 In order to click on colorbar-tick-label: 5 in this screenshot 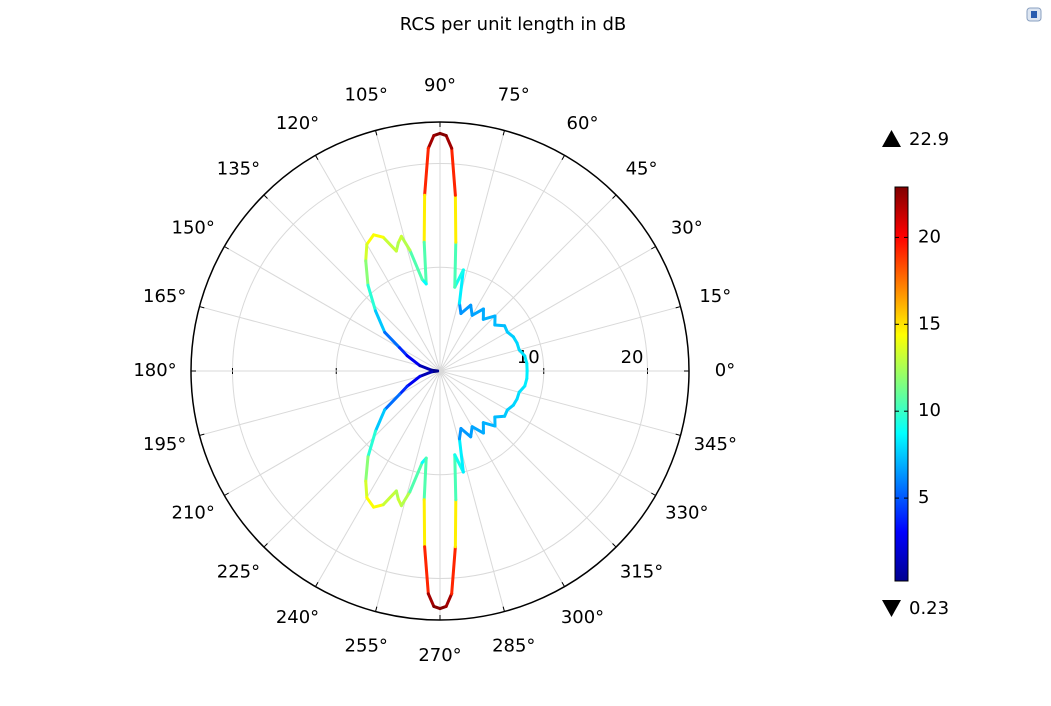, I will do `click(923, 497)`.